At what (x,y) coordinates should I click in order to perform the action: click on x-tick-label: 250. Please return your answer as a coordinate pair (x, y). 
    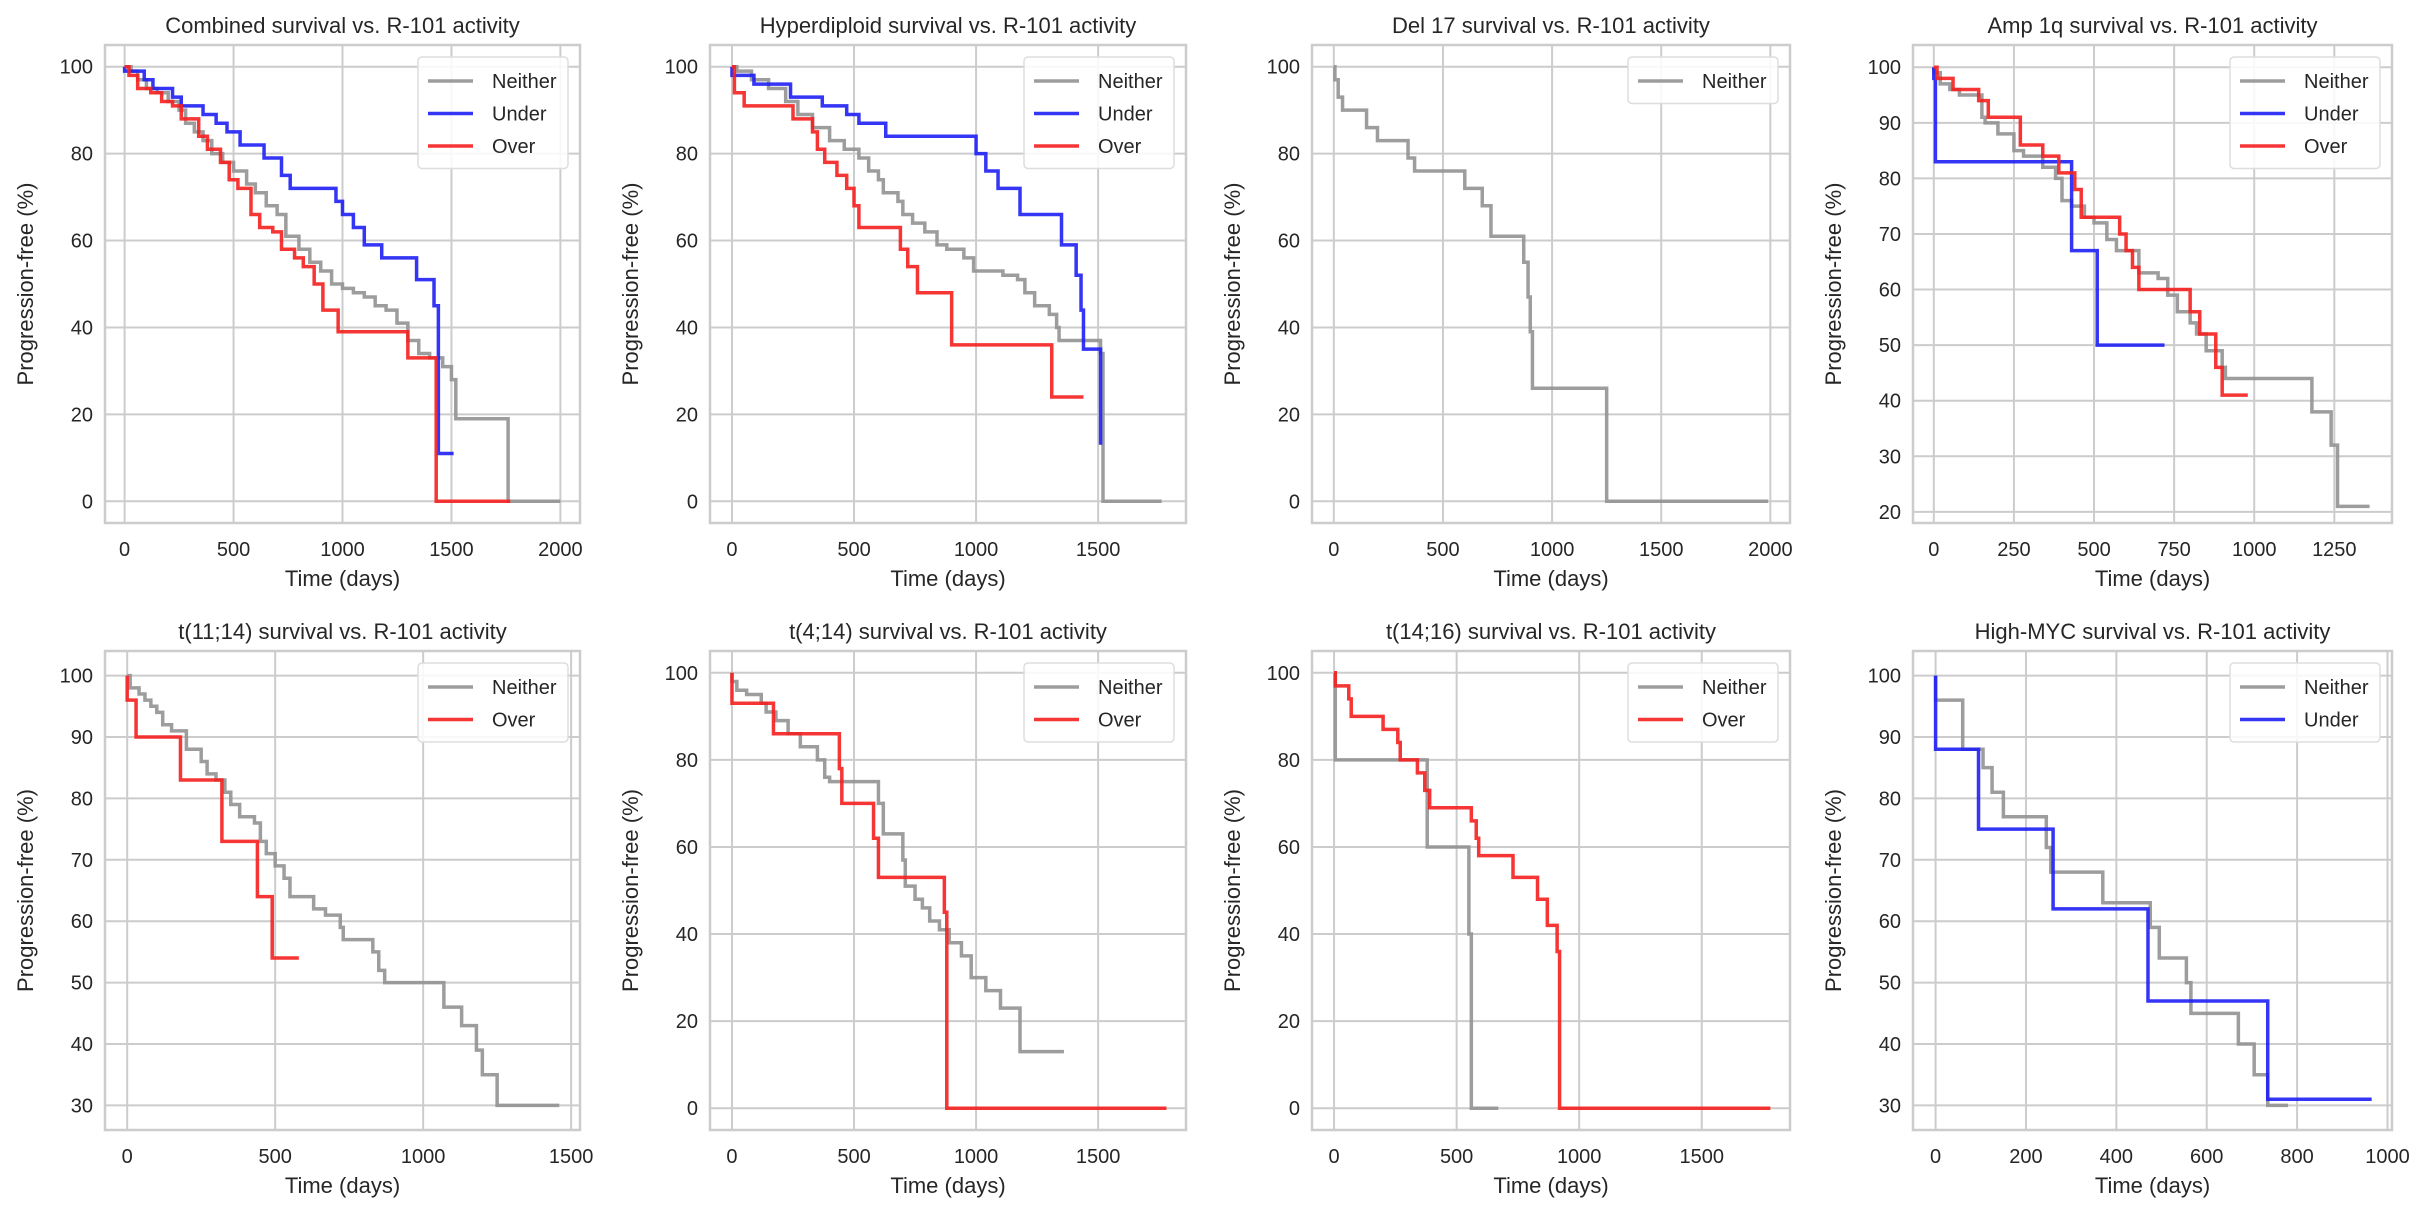
    Looking at the image, I should click on (2013, 550).